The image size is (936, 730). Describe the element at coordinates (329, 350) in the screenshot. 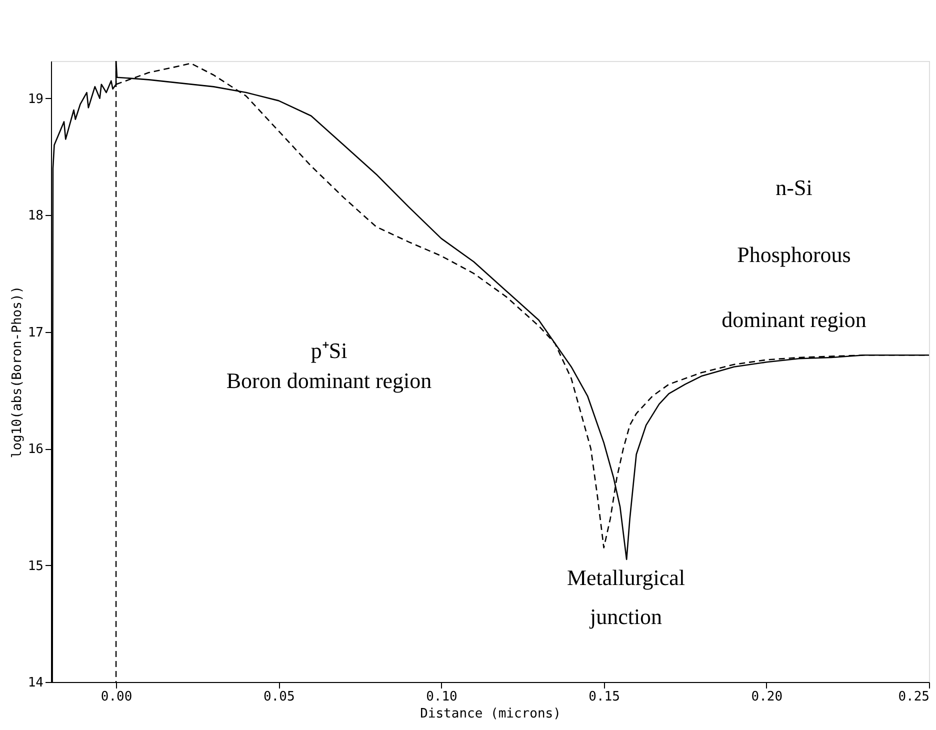

I see `annotation: p⁺Si` at that location.